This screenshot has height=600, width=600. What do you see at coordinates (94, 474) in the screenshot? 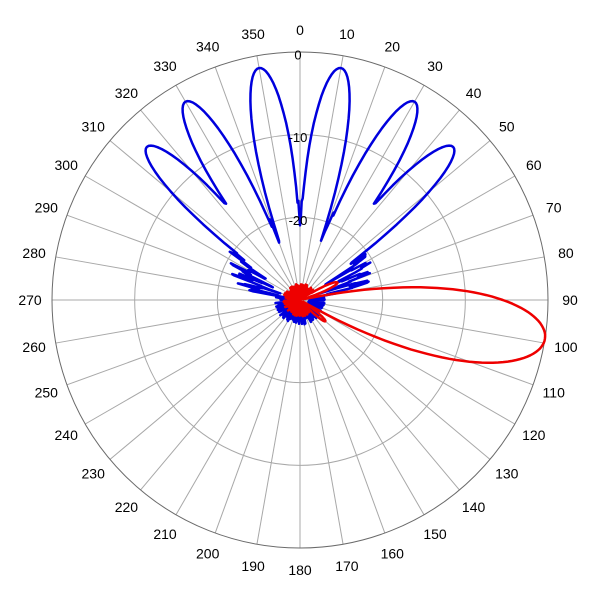
I see `angle-tick-label-230: 230` at bounding box center [94, 474].